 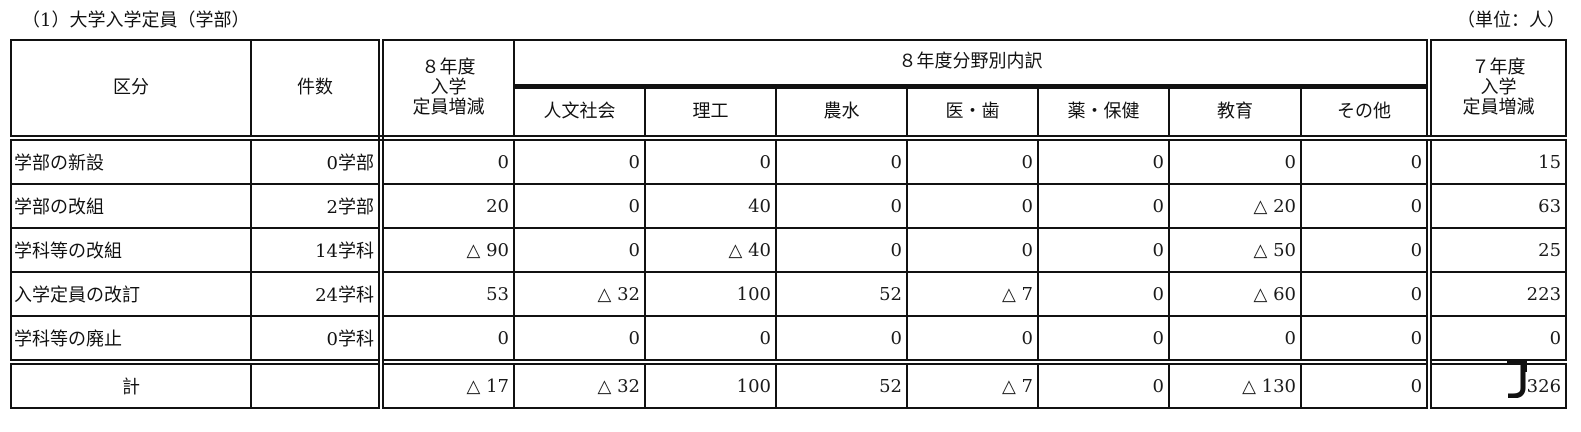 I want to click on value-cell: △ 90, so click(x=447, y=250).